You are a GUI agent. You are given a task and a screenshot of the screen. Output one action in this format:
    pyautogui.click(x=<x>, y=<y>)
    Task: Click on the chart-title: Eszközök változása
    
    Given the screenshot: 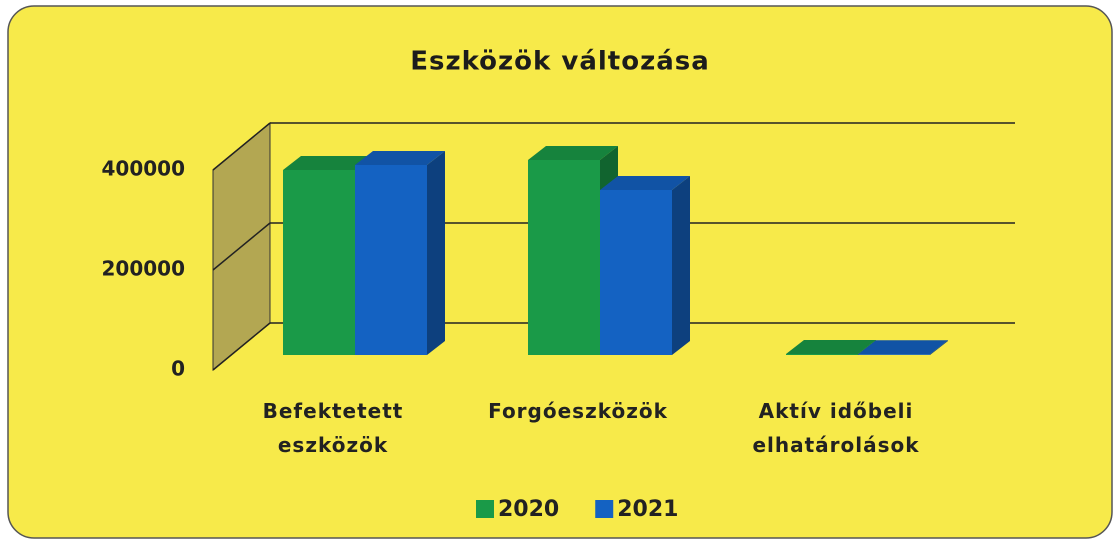 What is the action you would take?
    pyautogui.click(x=560, y=62)
    